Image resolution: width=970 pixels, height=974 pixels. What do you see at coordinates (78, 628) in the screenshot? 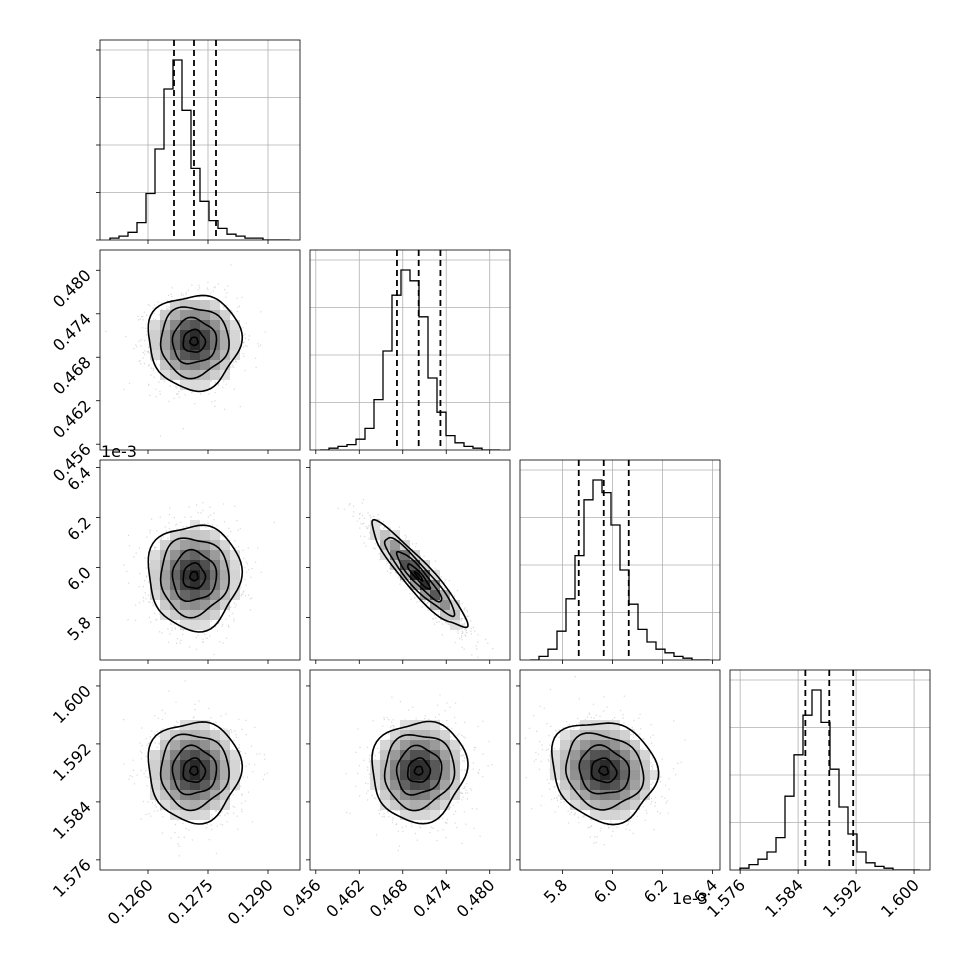
I see `y-tick-label-row2: 5.8` at bounding box center [78, 628].